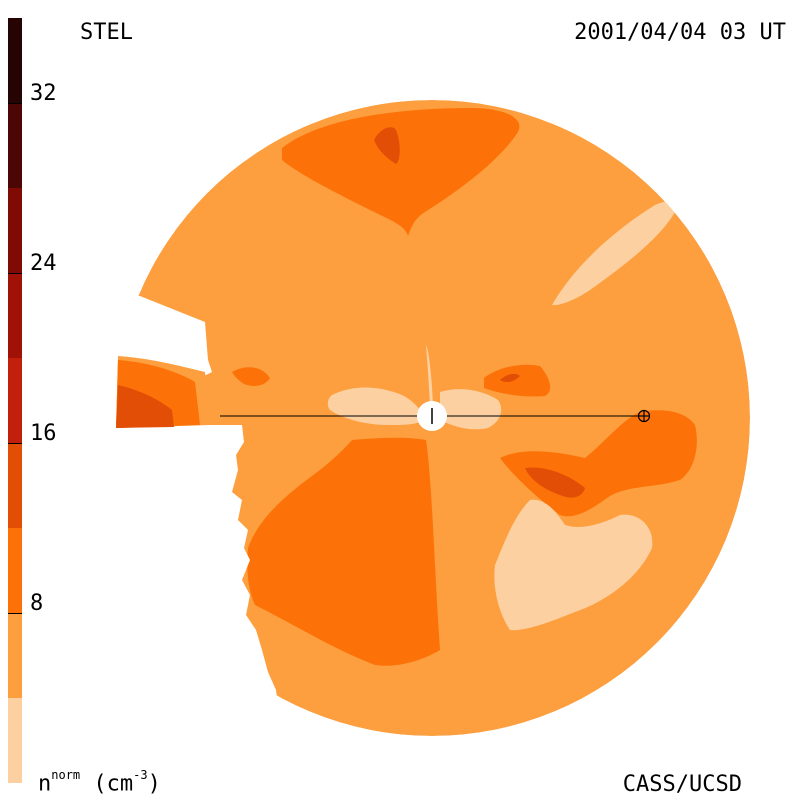 The height and width of the screenshot is (800, 800). Describe the element at coordinates (43, 263) in the screenshot. I see `colorbar-tick-label: 24` at that location.